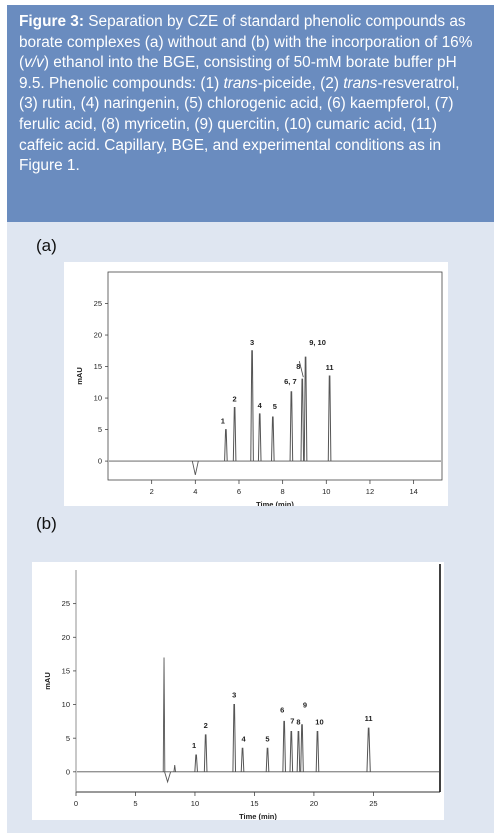  What do you see at coordinates (369, 718) in the screenshot?
I see `chart-b-peak-label: 11` at bounding box center [369, 718].